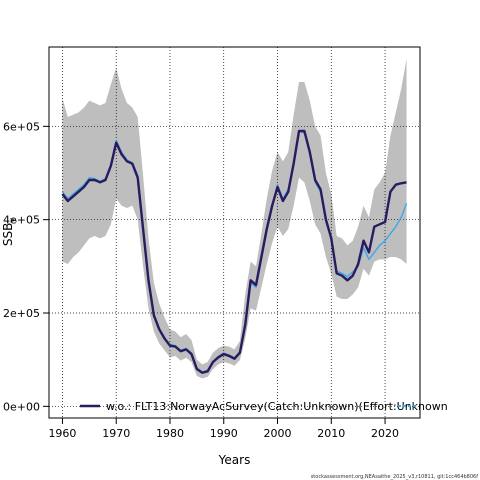  Describe the element at coordinates (21, 406) in the screenshot. I see `y-tick-label: 0e+00` at that location.